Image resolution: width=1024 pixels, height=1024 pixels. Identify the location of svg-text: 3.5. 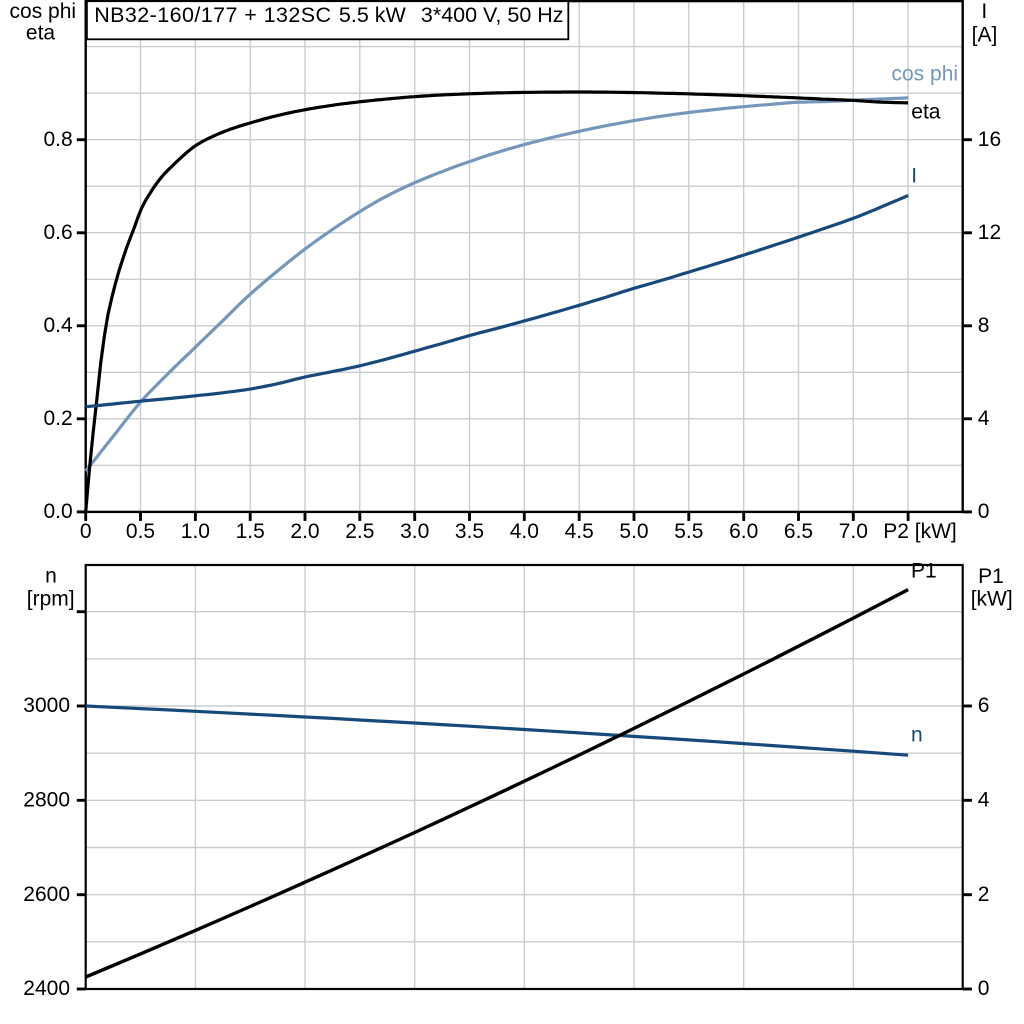
(469, 531).